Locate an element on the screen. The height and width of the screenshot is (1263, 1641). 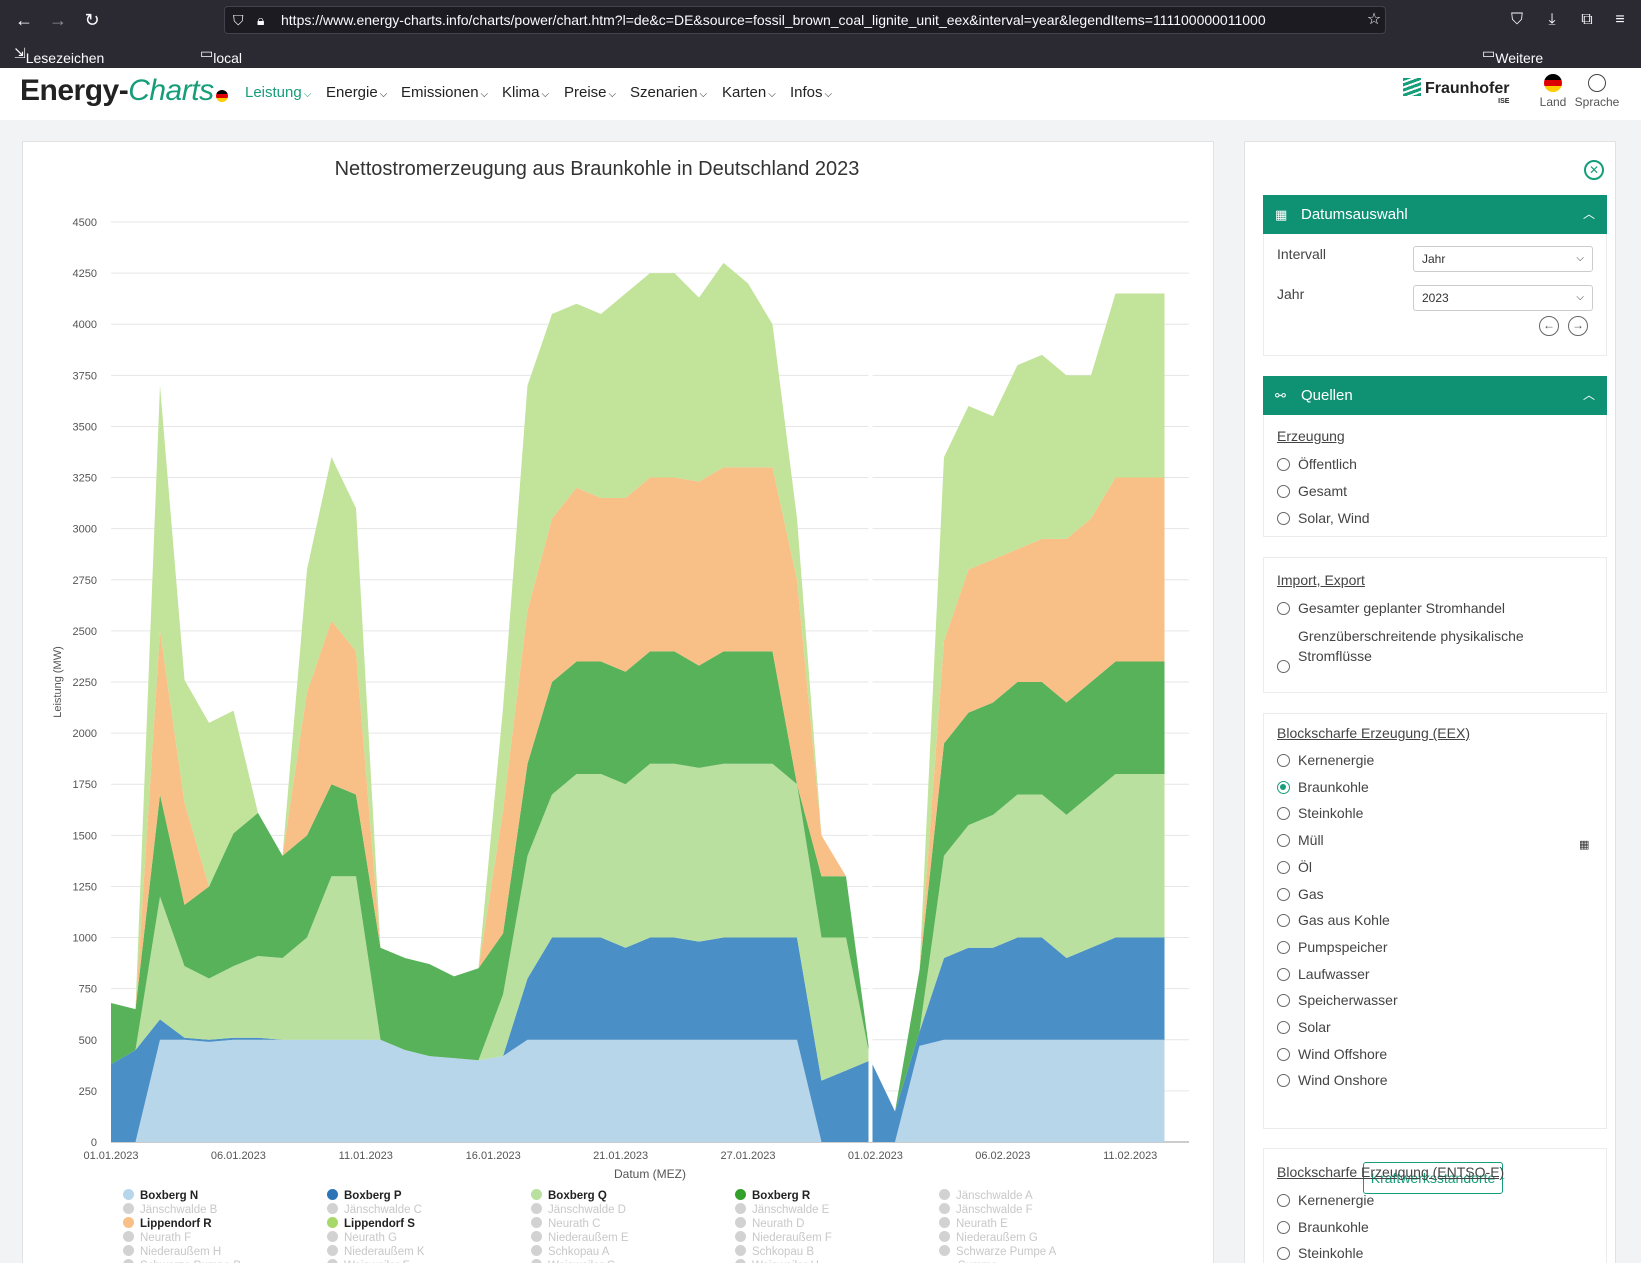
legend-item: Jänschwalde D is located at coordinates (580, 1210).